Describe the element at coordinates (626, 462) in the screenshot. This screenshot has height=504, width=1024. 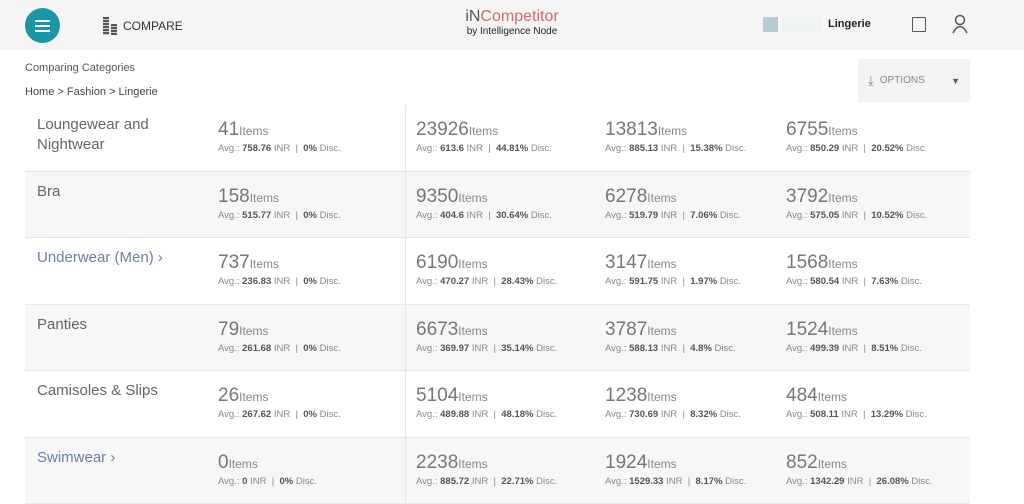
I see `item-count: 1924` at that location.